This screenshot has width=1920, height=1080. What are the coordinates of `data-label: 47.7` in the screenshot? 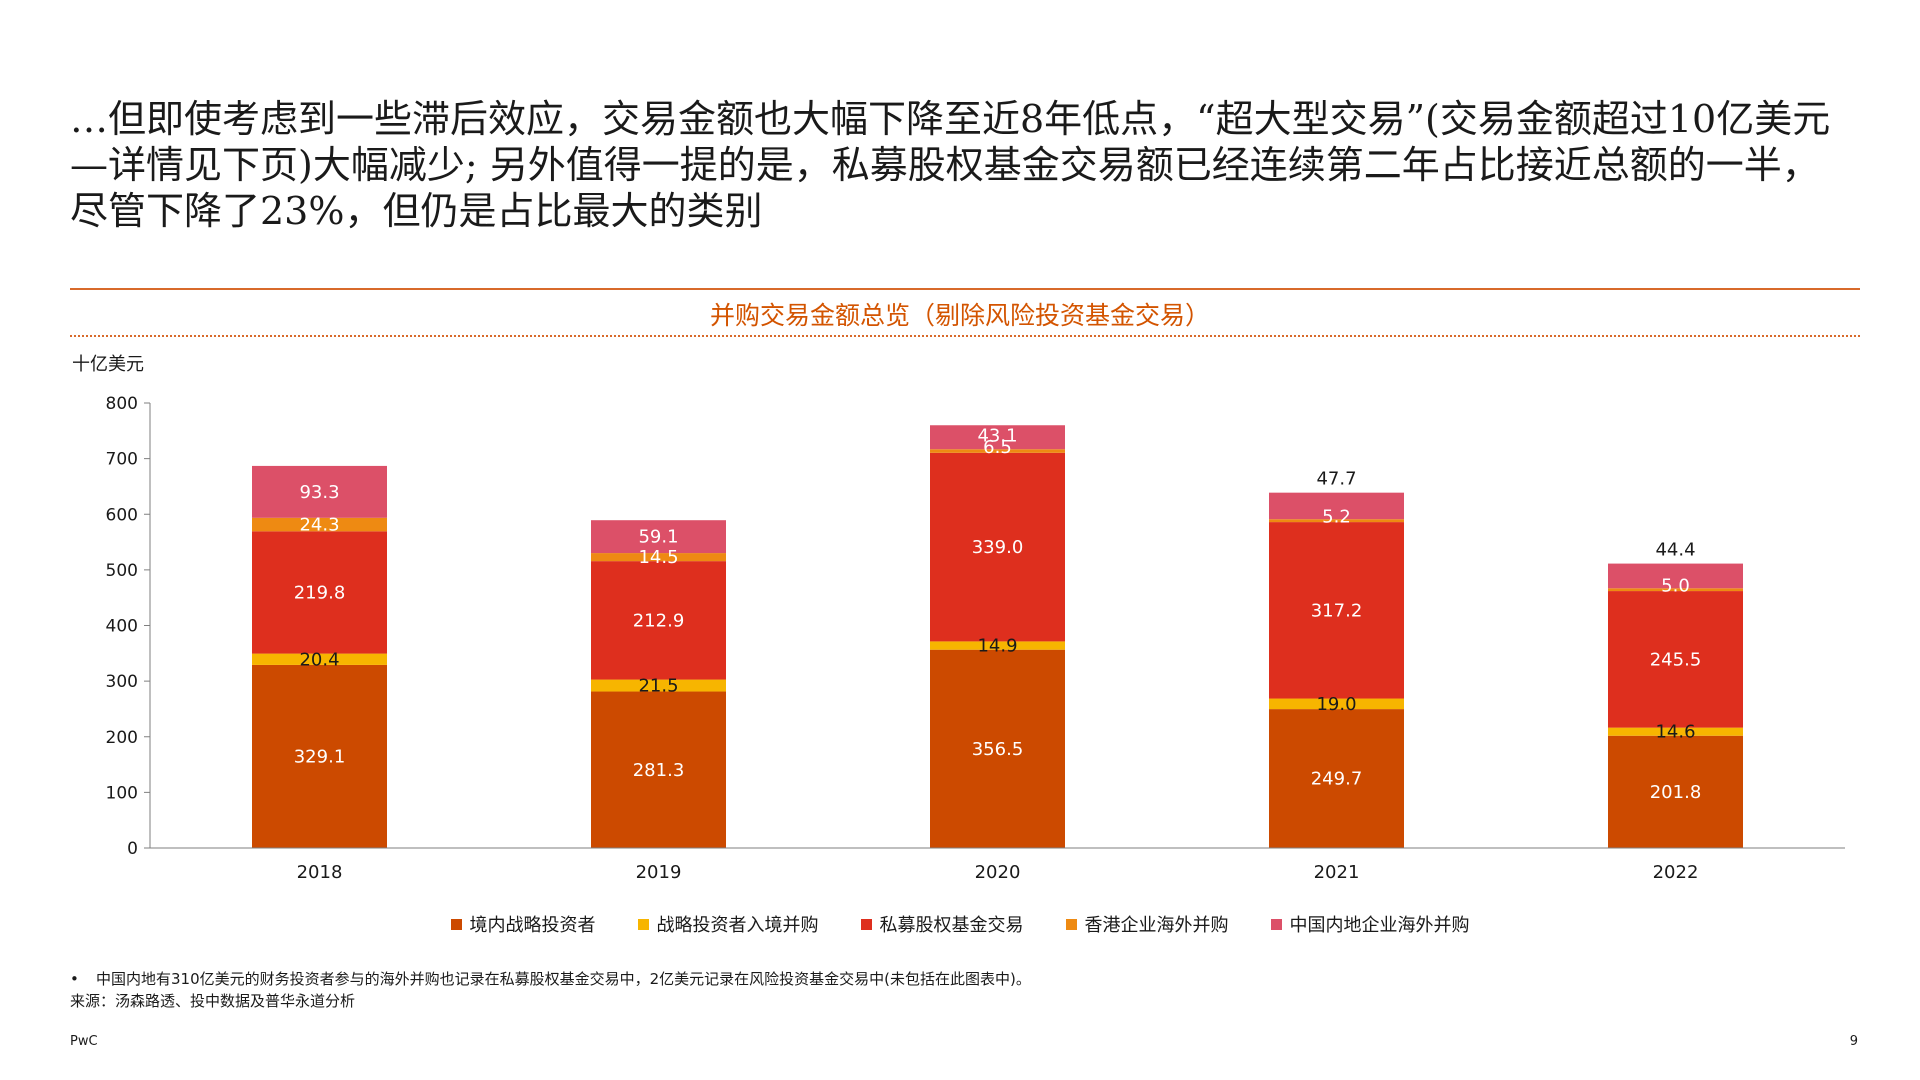 It's located at (1336, 479).